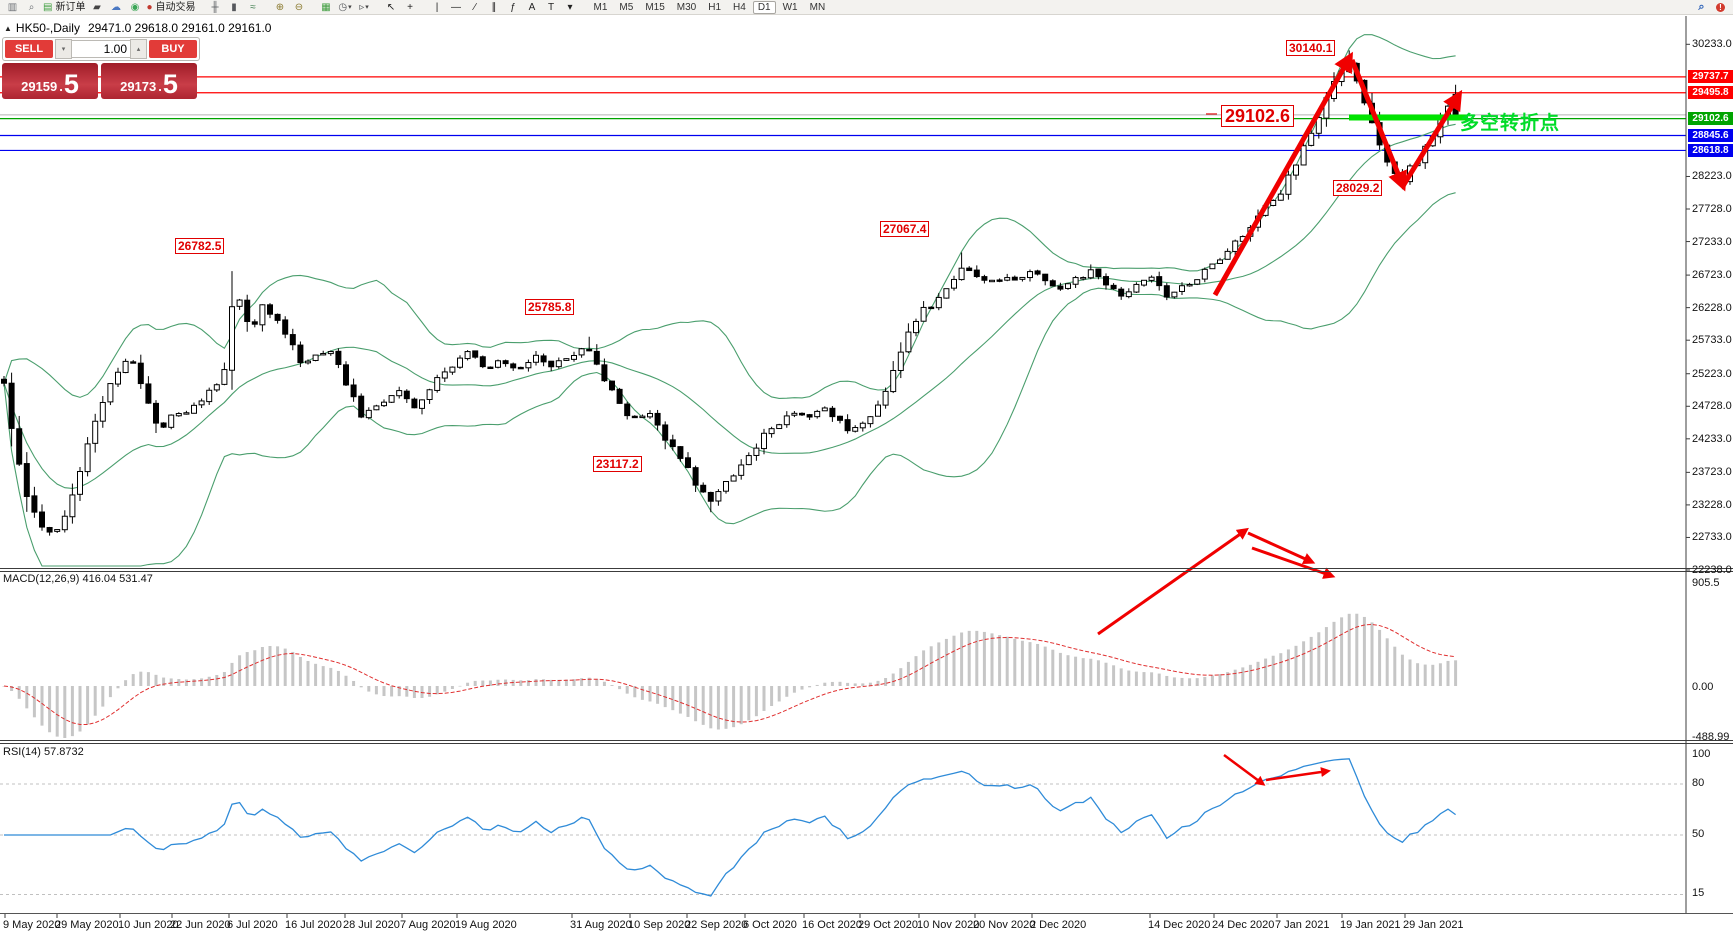  I want to click on rsi-axis-tick: 100, so click(1701, 754).